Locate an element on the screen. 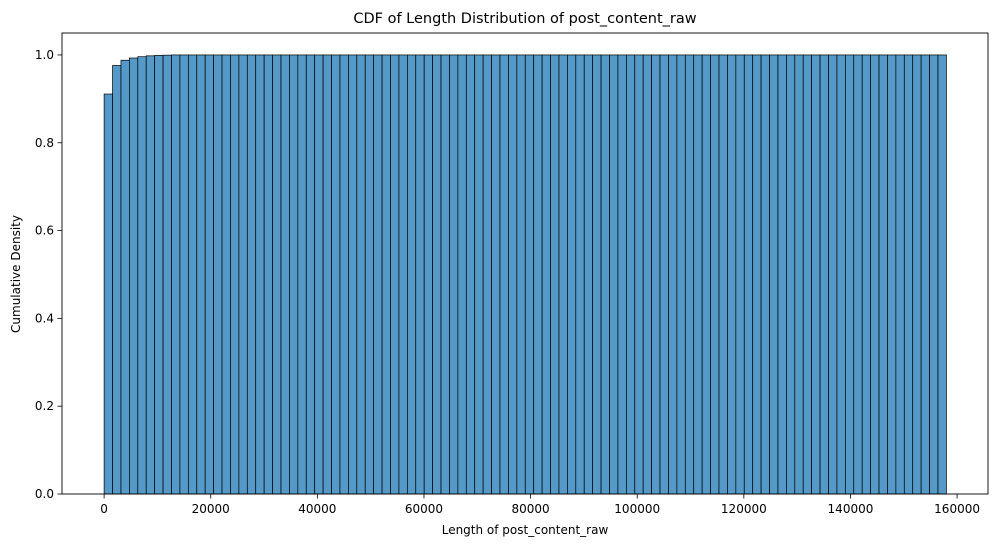  y-tick-label: 0.4 is located at coordinates (44, 318).